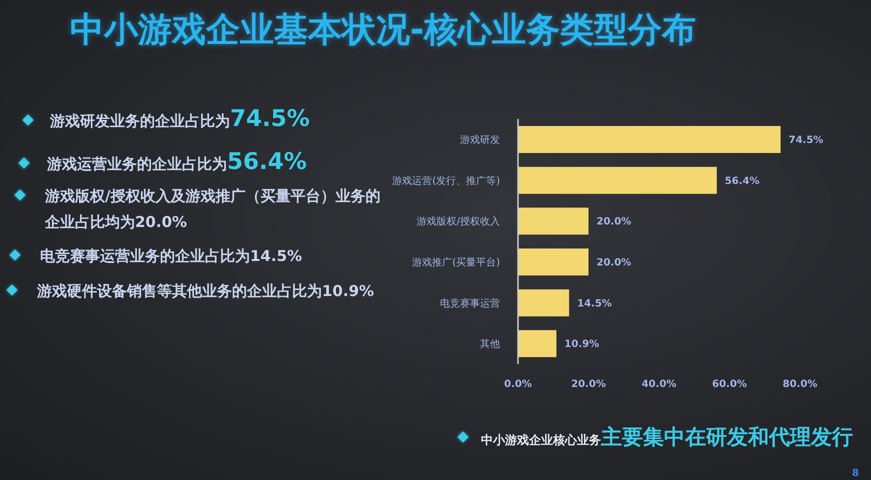 This screenshot has height=480, width=871. I want to click on text: 电竞赛事运营业务的企业占比为14.5%, so click(171, 256).